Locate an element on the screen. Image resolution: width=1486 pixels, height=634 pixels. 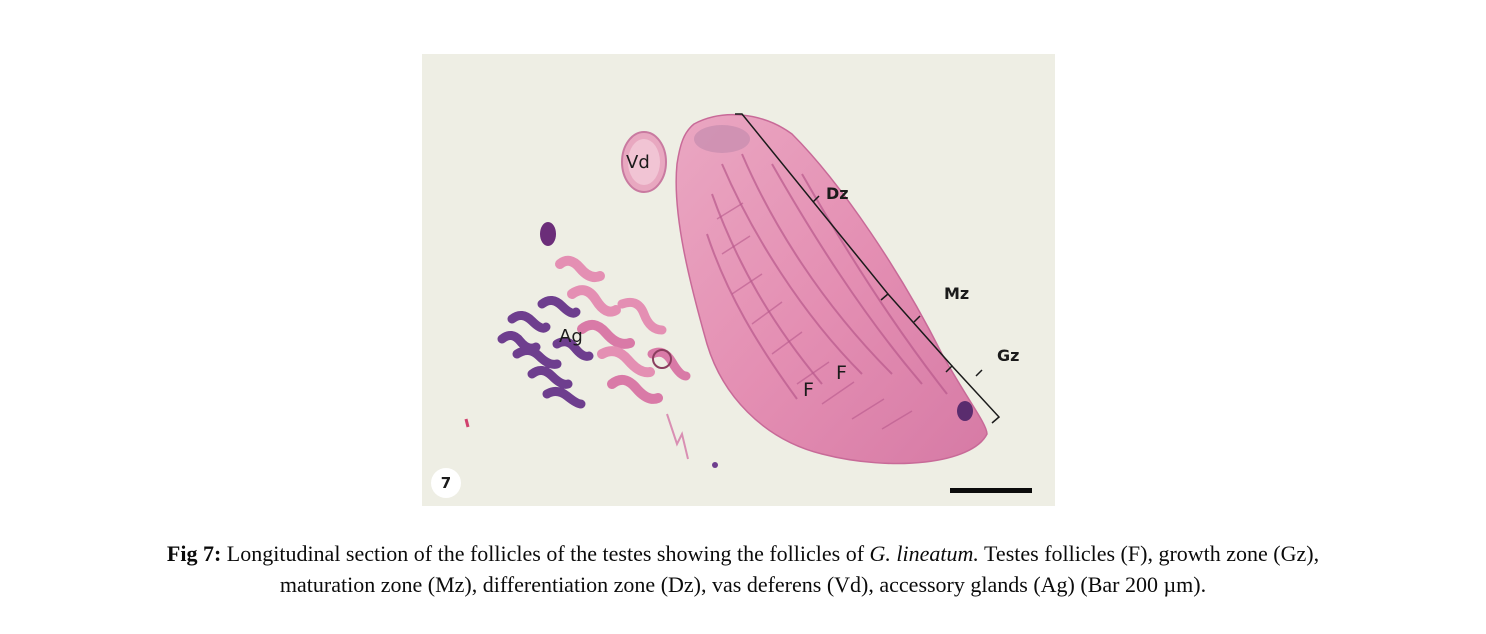
label-vd: Vd is located at coordinates (638, 162).